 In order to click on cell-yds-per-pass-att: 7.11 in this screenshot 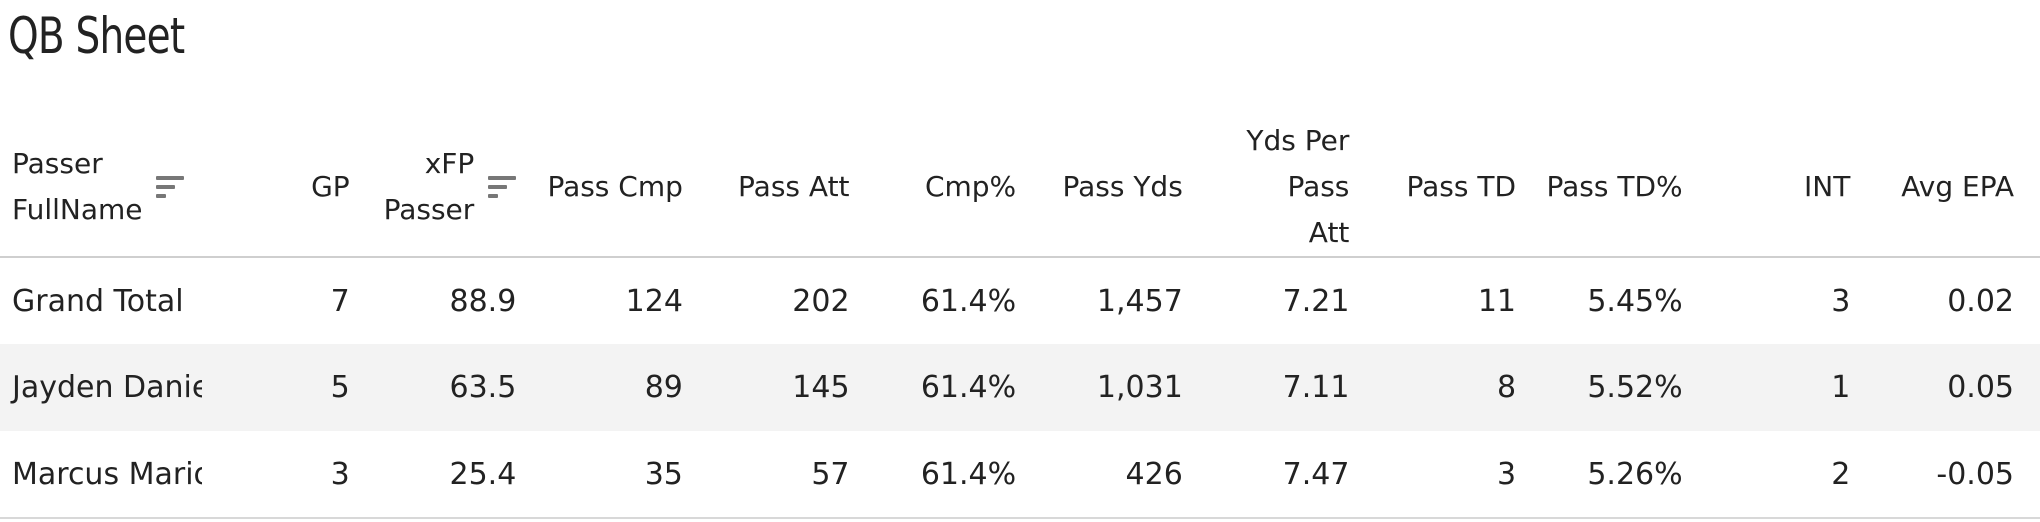, I will do `click(1292, 387)`.